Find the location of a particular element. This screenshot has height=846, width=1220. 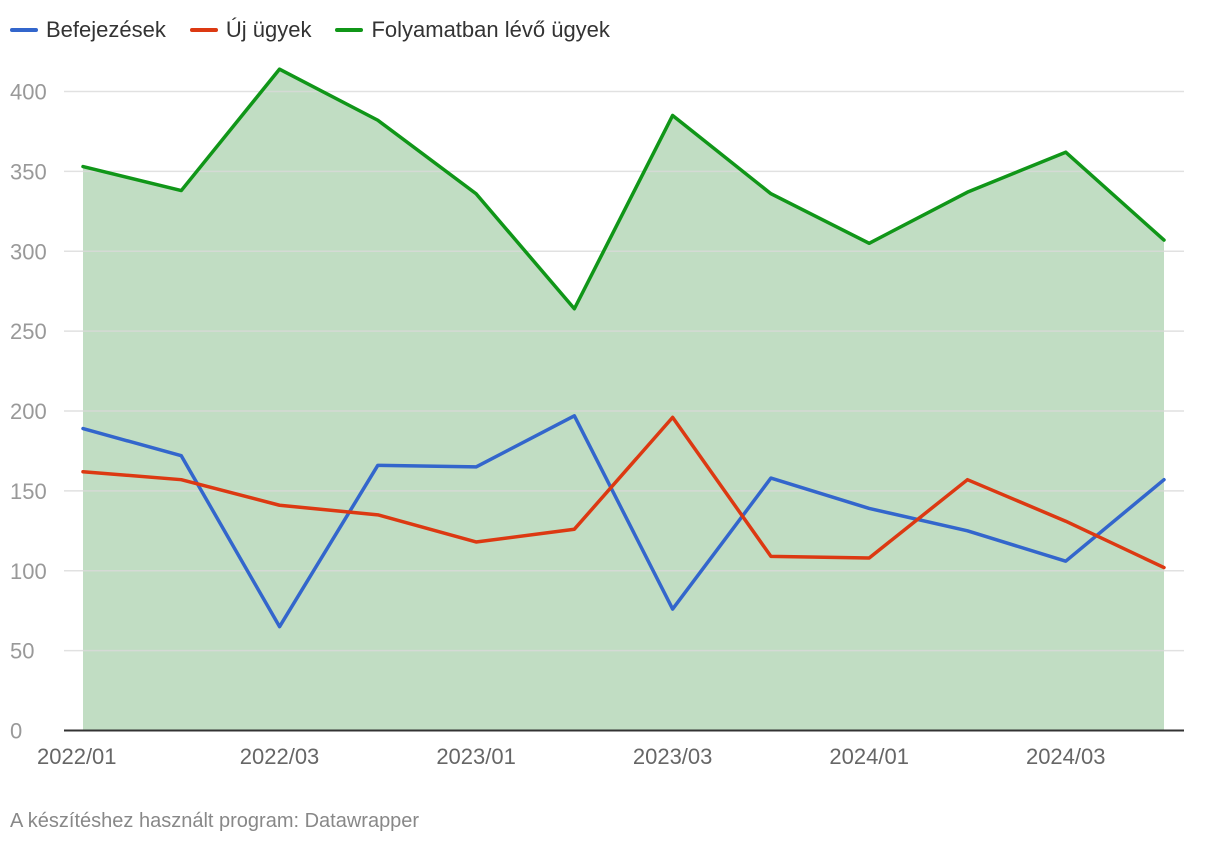

y-tick-label-250: 250 is located at coordinates (28, 331).